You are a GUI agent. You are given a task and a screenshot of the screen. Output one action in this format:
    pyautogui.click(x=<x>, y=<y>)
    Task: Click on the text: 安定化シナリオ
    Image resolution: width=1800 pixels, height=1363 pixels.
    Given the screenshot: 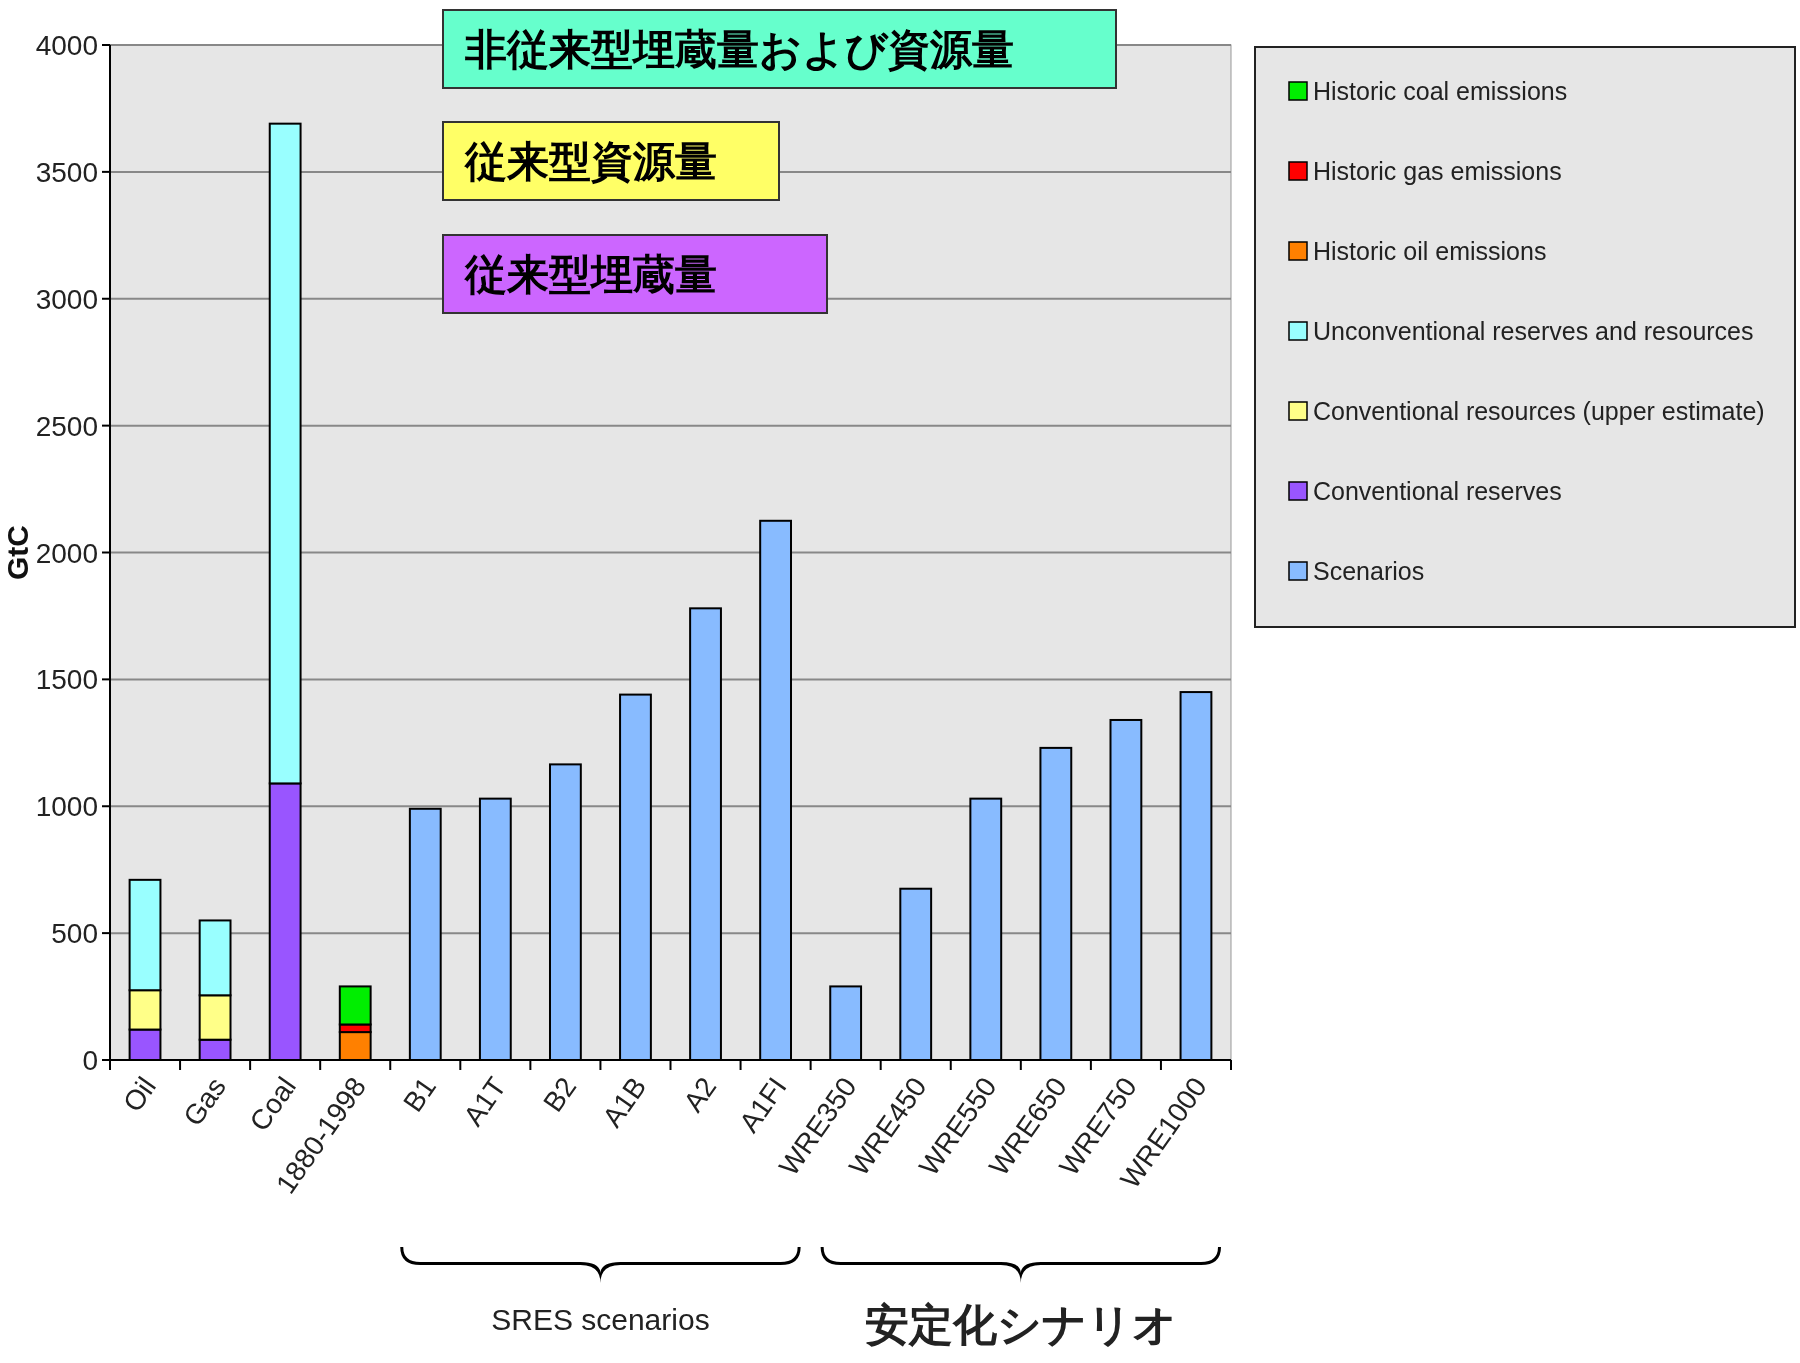 What is the action you would take?
    pyautogui.click(x=1020, y=1324)
    